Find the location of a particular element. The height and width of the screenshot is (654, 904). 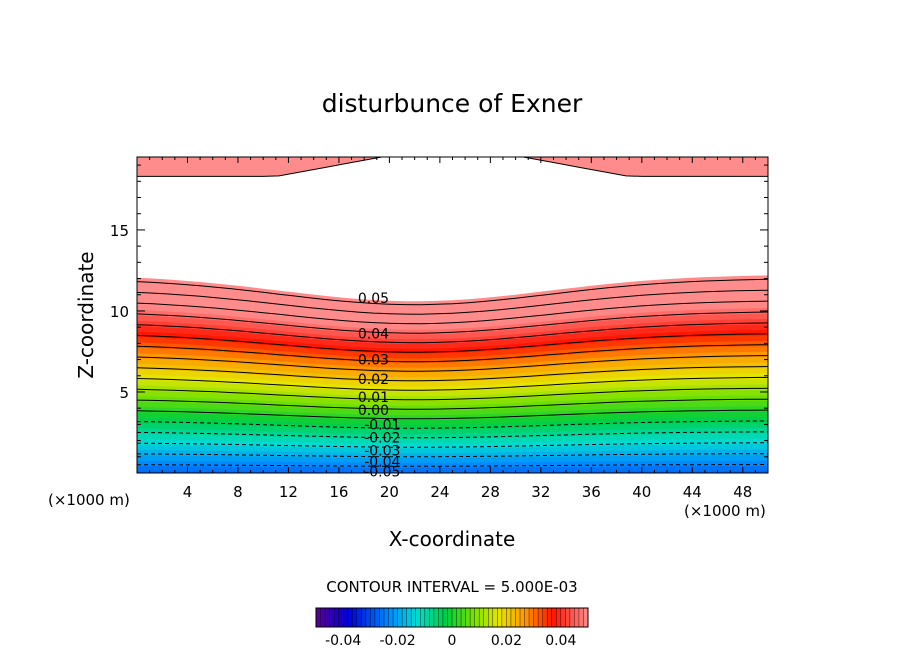

colorbar: -0.04 -0.02 0 0.02 0.04 is located at coordinates (452, 628).